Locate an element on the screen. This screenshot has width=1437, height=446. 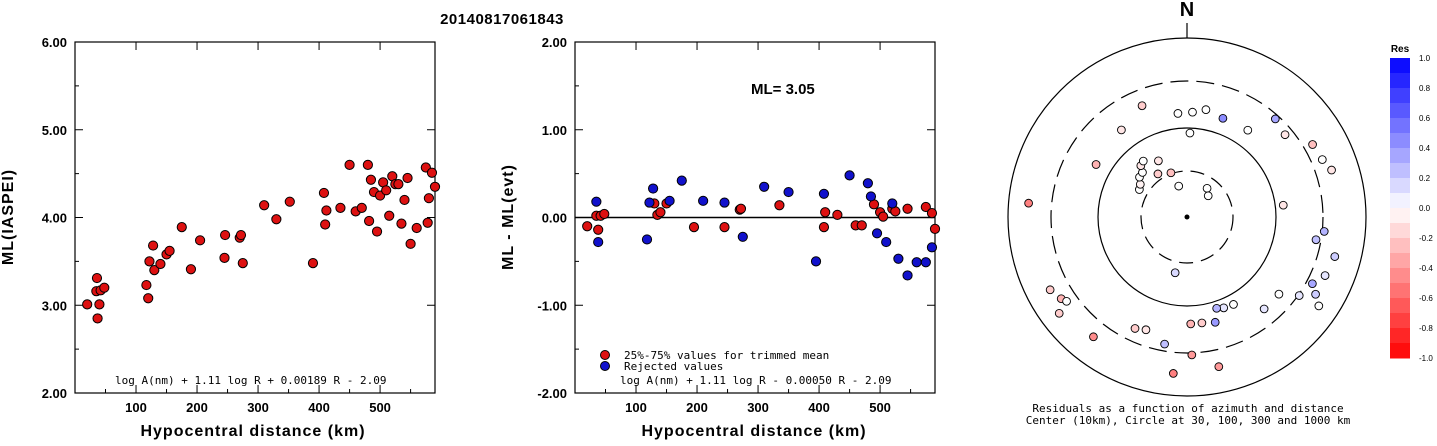
colorbar-tick-label: 0.8 is located at coordinates (1425, 88).